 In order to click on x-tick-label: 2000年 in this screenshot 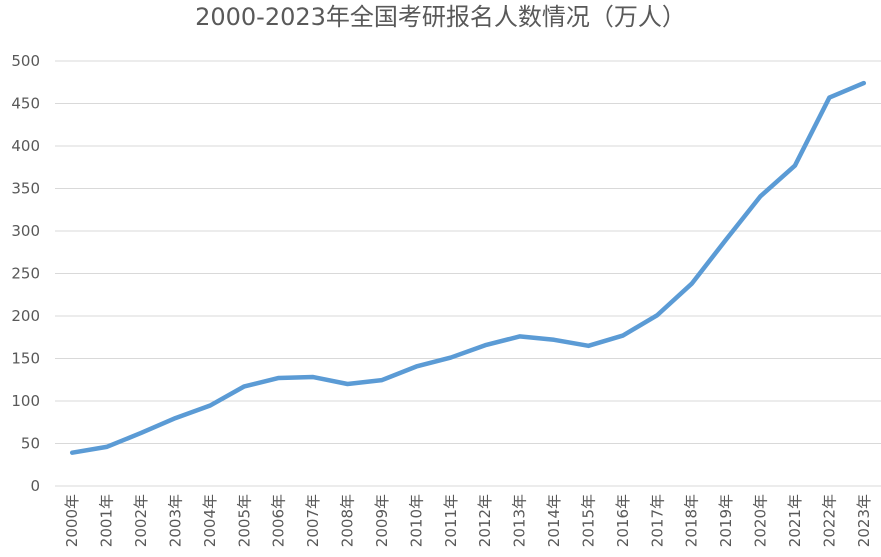, I will do `click(72, 520)`.